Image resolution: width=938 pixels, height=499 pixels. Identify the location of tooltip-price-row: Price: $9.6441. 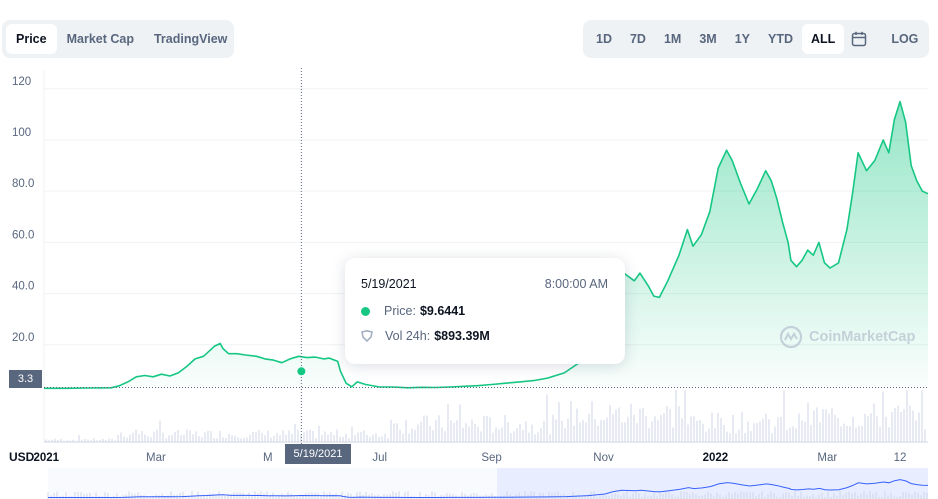
(413, 311).